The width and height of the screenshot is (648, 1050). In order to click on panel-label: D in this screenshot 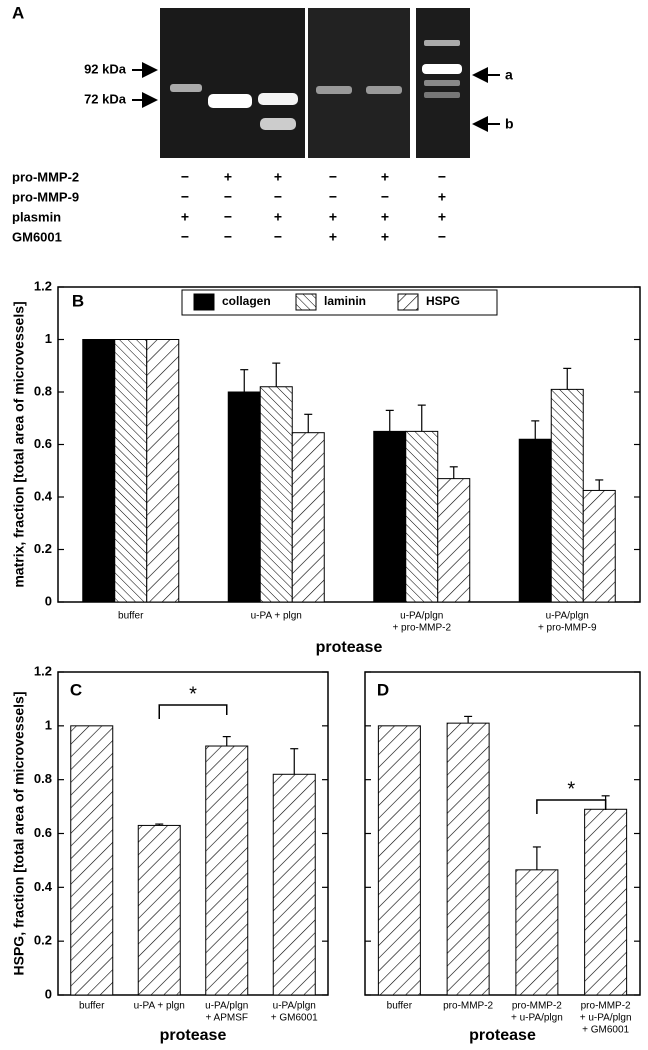, I will do `click(383, 689)`.